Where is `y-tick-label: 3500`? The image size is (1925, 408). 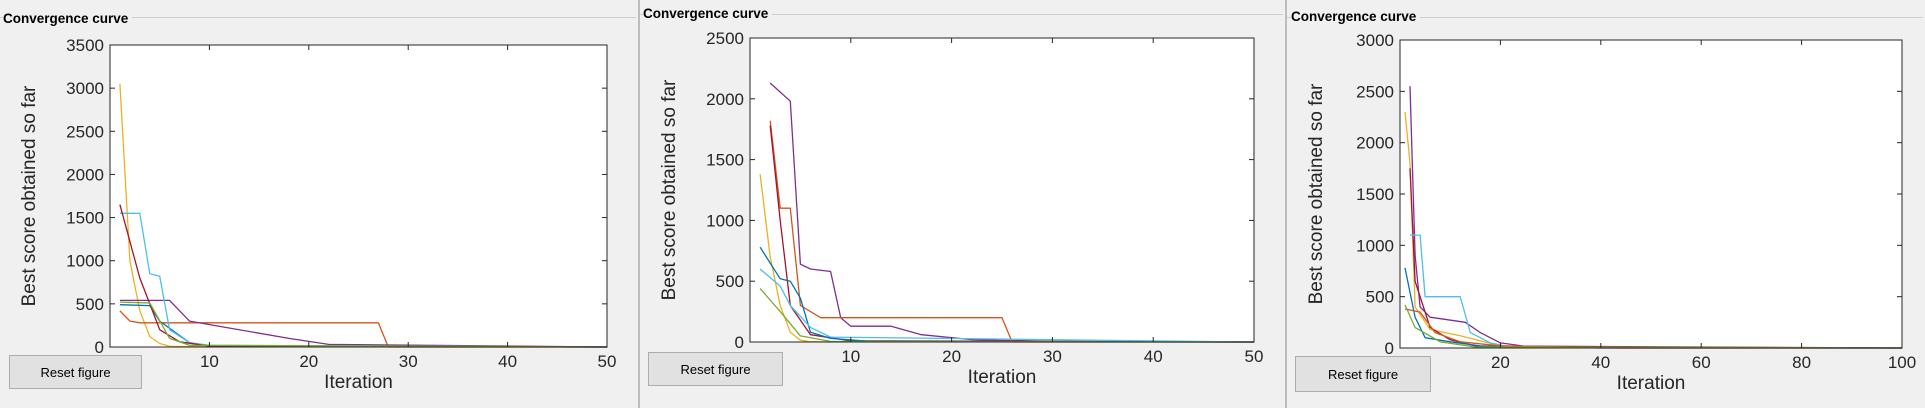
y-tick-label: 3500 is located at coordinates (85, 45).